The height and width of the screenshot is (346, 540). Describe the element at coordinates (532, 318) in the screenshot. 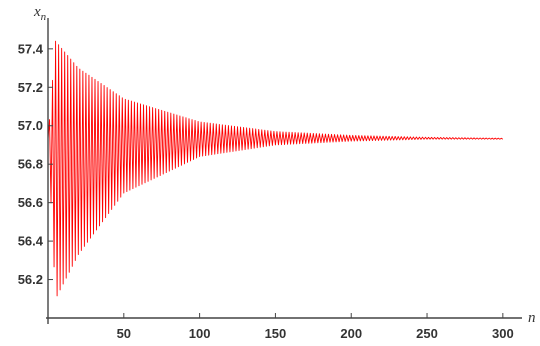

I see `x-axis-label: n` at that location.